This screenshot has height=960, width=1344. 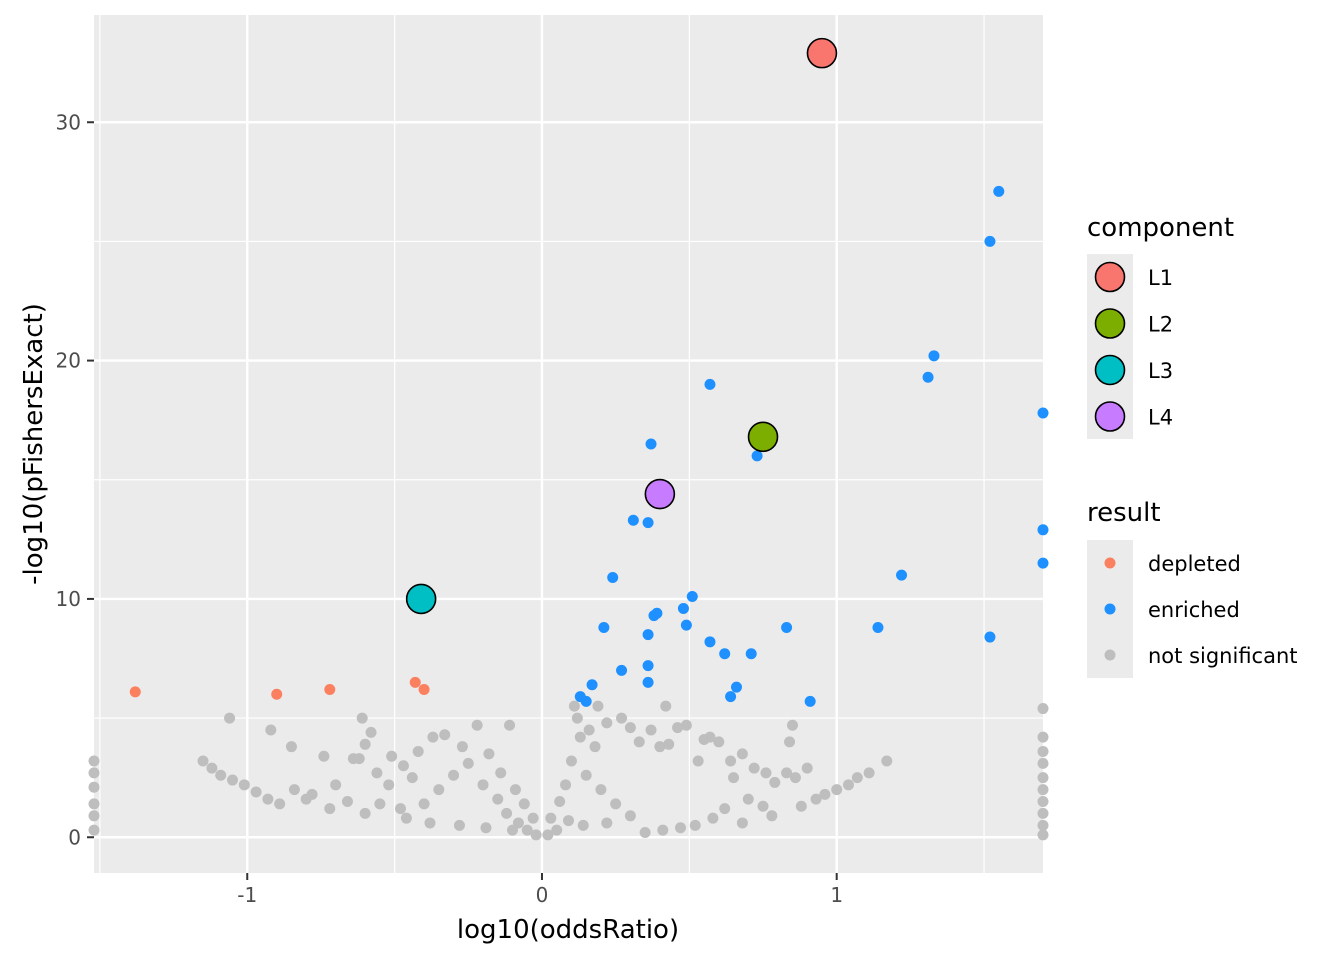 What do you see at coordinates (1160, 418) in the screenshot?
I see `legend-label-l4: L4` at bounding box center [1160, 418].